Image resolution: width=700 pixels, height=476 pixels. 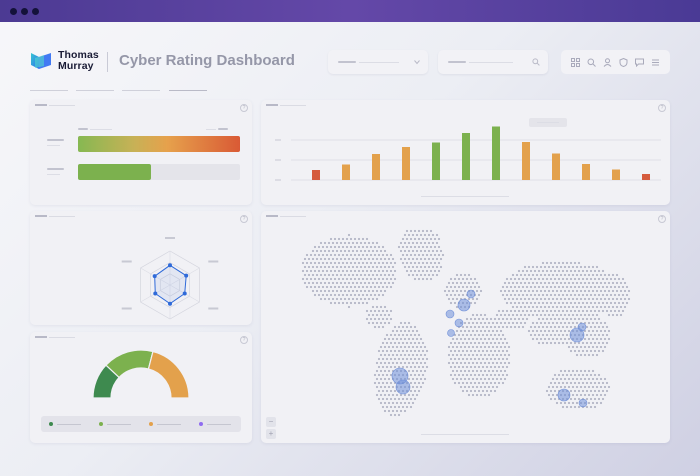 What do you see at coordinates (24, 11) in the screenshot?
I see `window-minimize-dot` at bounding box center [24, 11].